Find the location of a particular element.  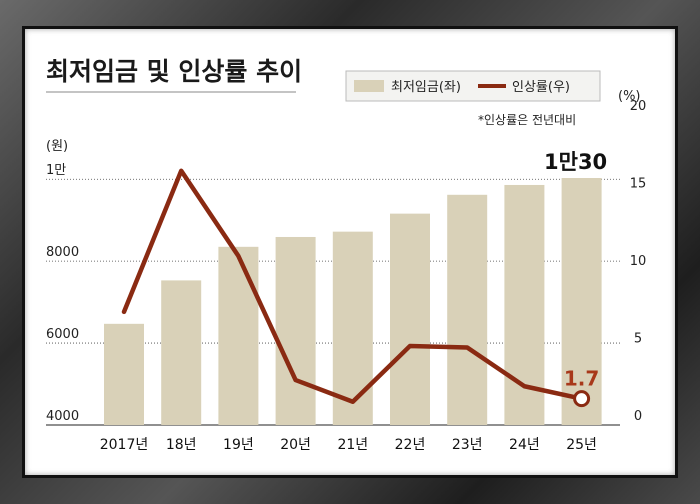

x-tick-label: 21년 is located at coordinates (352, 445).